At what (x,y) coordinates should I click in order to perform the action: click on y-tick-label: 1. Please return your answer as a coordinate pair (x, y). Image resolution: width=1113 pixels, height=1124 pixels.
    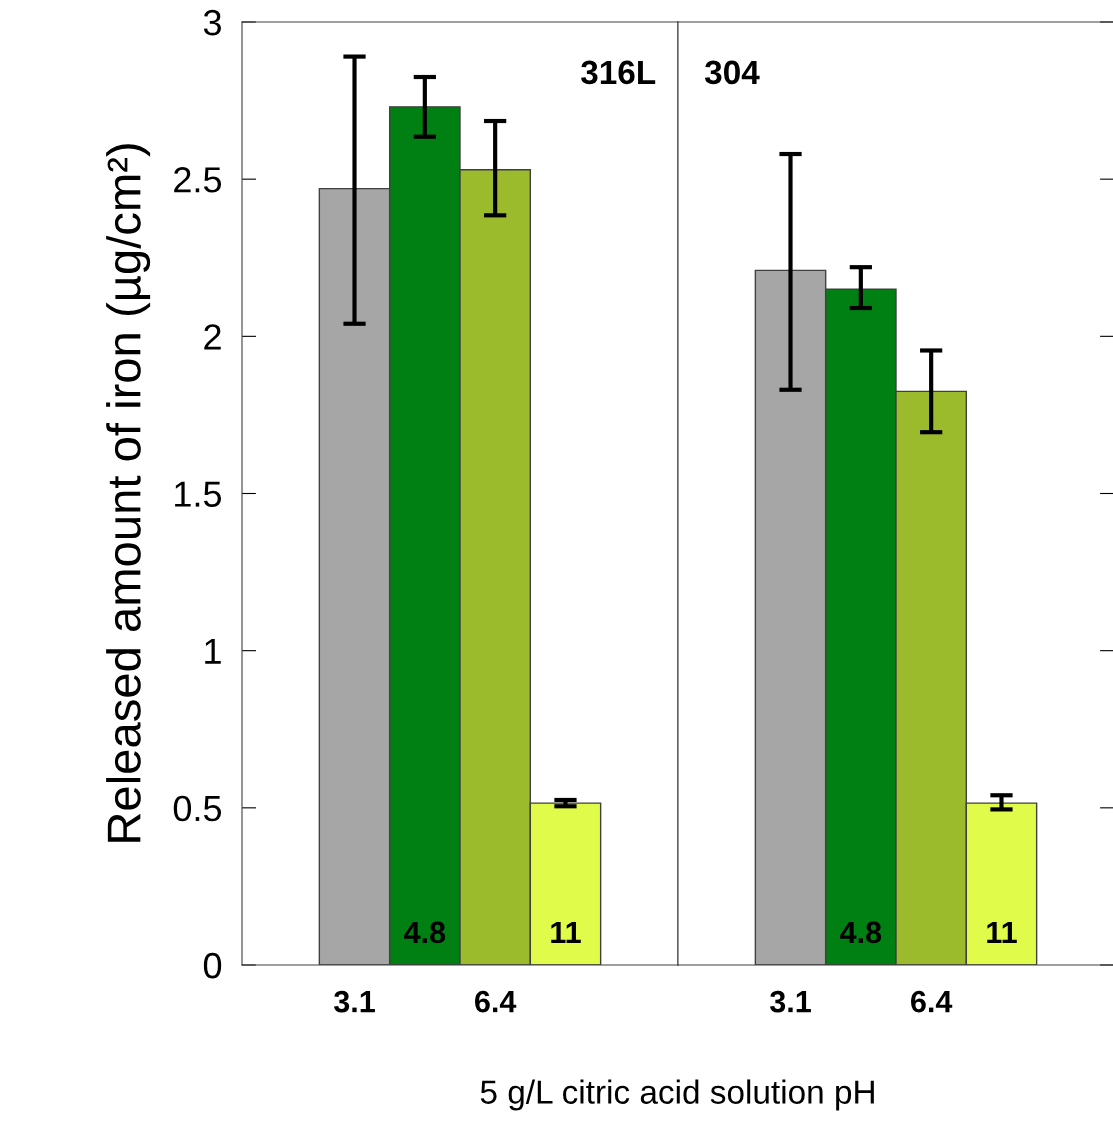
    Looking at the image, I should click on (213, 651).